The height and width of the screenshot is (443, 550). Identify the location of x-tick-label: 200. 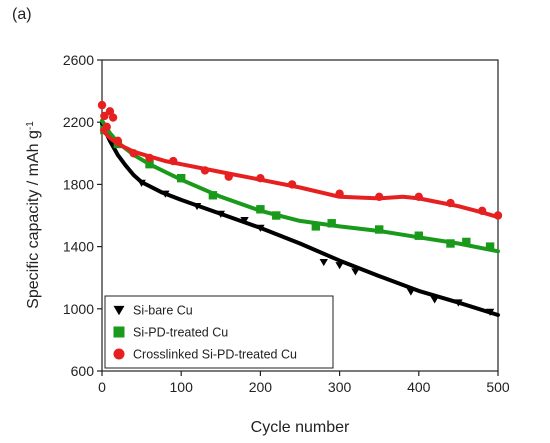
(261, 387).